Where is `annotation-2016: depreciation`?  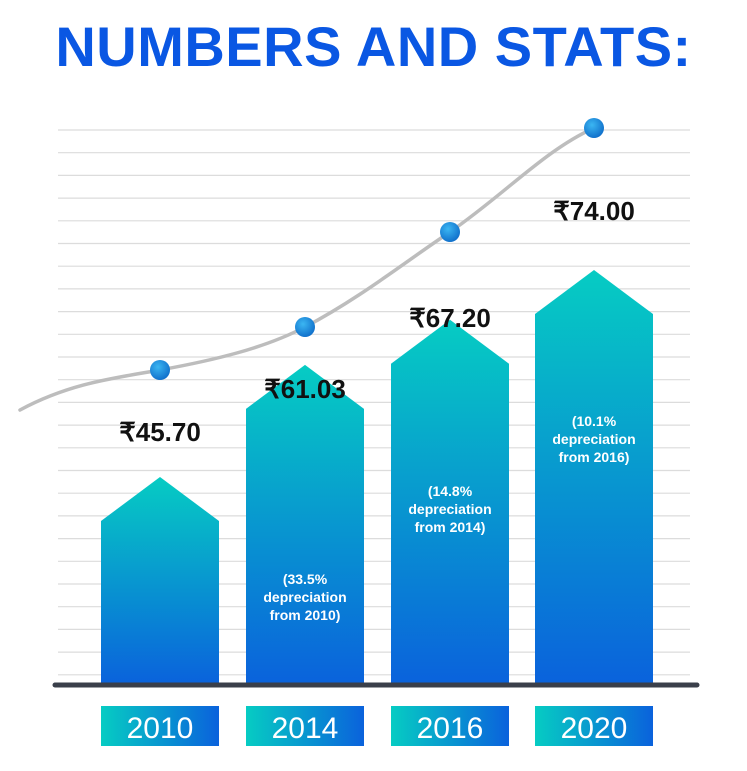 annotation-2016: depreciation is located at coordinates (449, 509).